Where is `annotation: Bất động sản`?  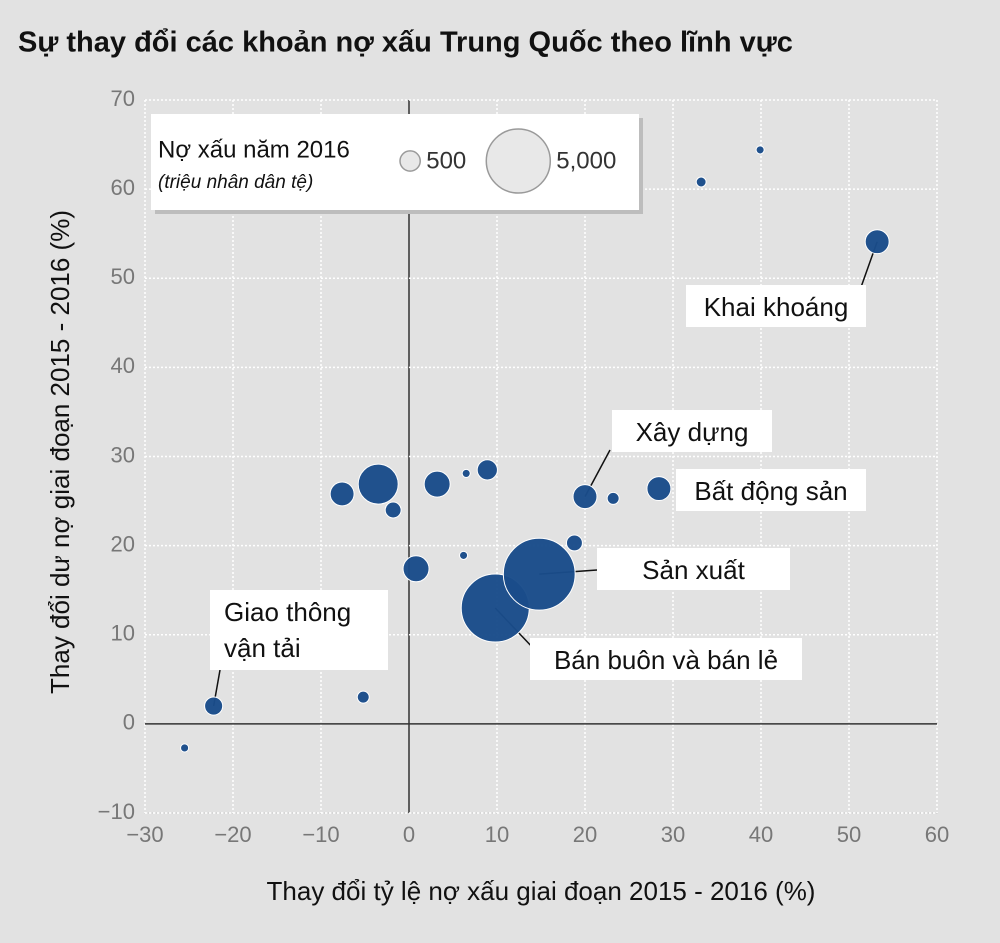 annotation: Bất động sản is located at coordinates (771, 490).